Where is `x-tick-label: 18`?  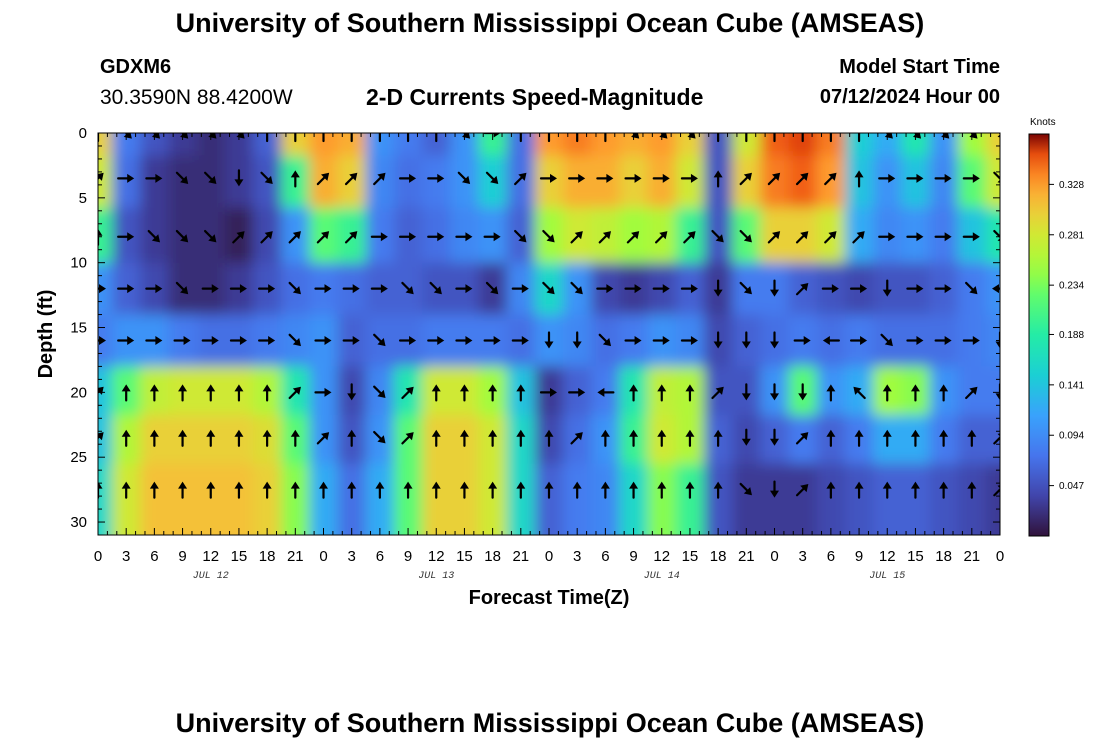
x-tick-label: 18 is located at coordinates (943, 556).